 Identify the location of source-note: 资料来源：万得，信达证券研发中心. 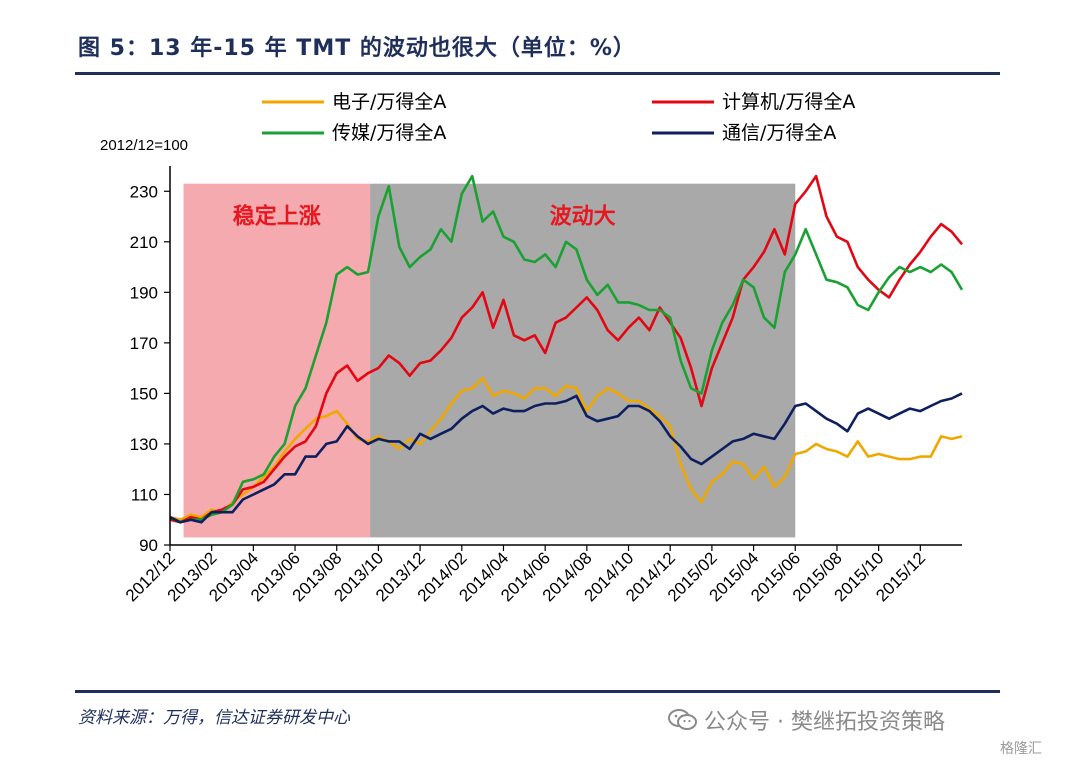
(214, 718).